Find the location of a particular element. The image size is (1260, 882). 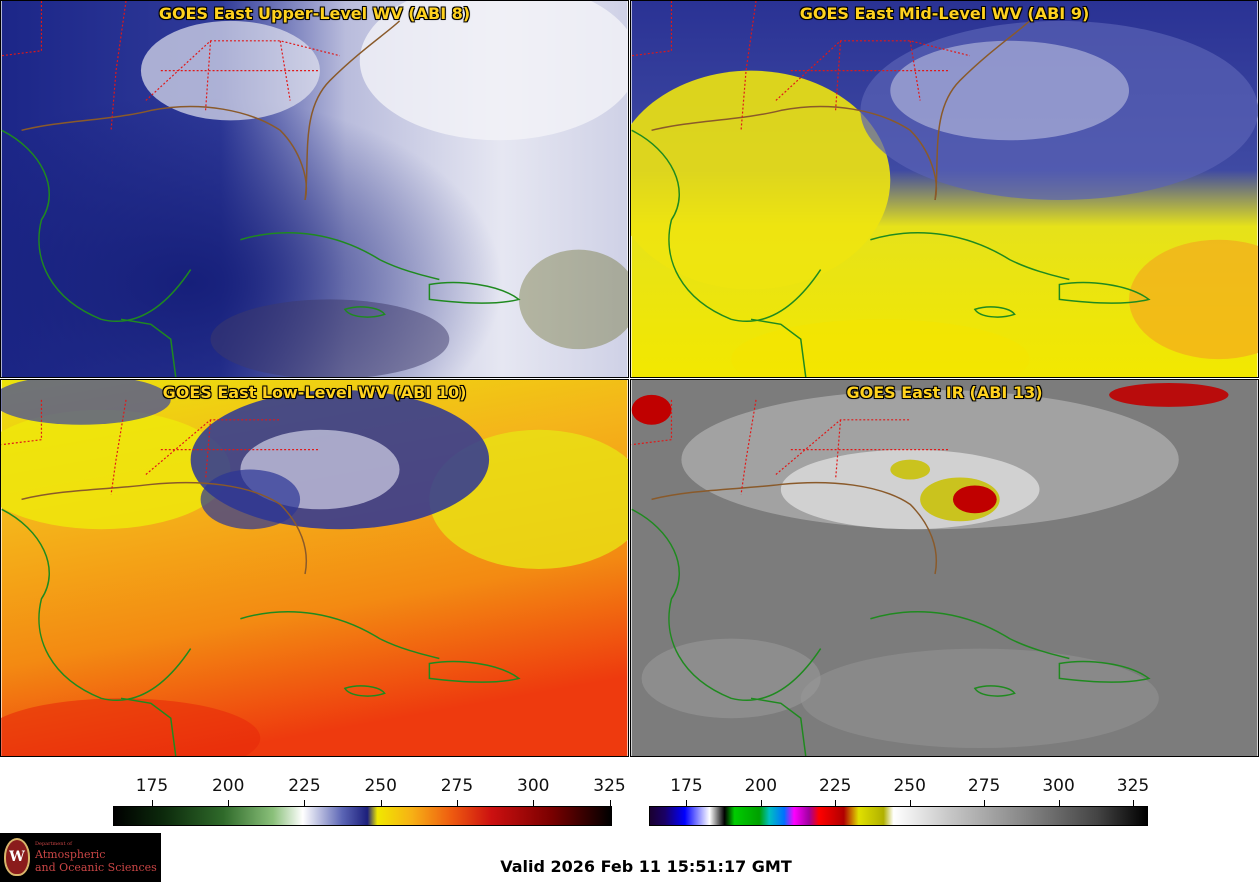

valid-time: Valid 2026 Feb 11 15:51:17 GMT is located at coordinates (646, 866).